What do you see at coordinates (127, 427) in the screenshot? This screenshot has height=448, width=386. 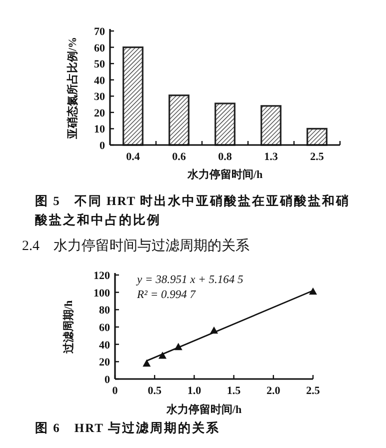 I see `caption: 图 6 HRT 与过滤周期的关系` at bounding box center [127, 427].